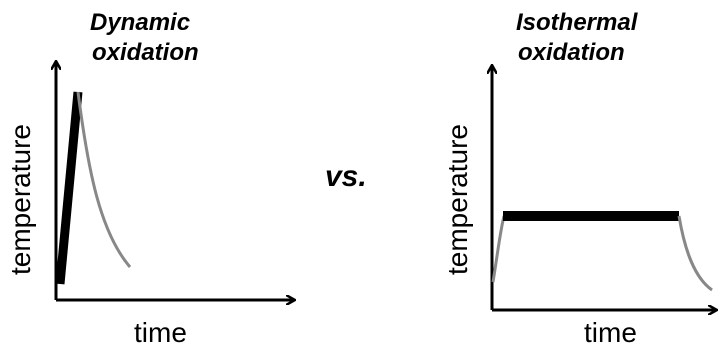 The width and height of the screenshot is (721, 349). What do you see at coordinates (346, 176) in the screenshot?
I see `vs-label: vs.` at bounding box center [346, 176].